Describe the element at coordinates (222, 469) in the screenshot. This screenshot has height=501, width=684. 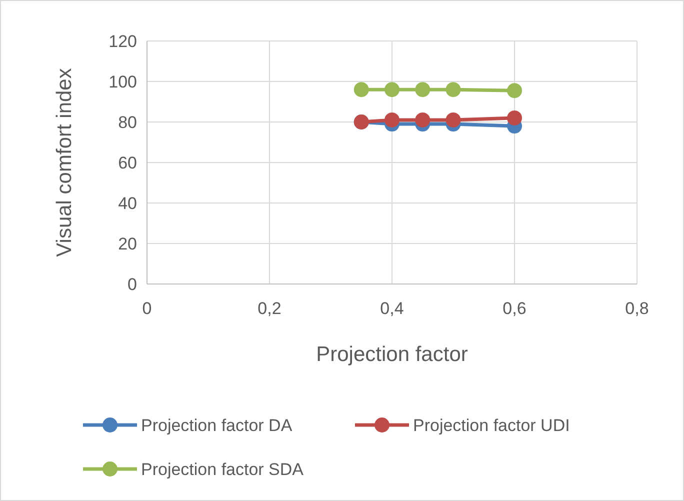
I see `legend-label: Projection factor SDA` at that location.